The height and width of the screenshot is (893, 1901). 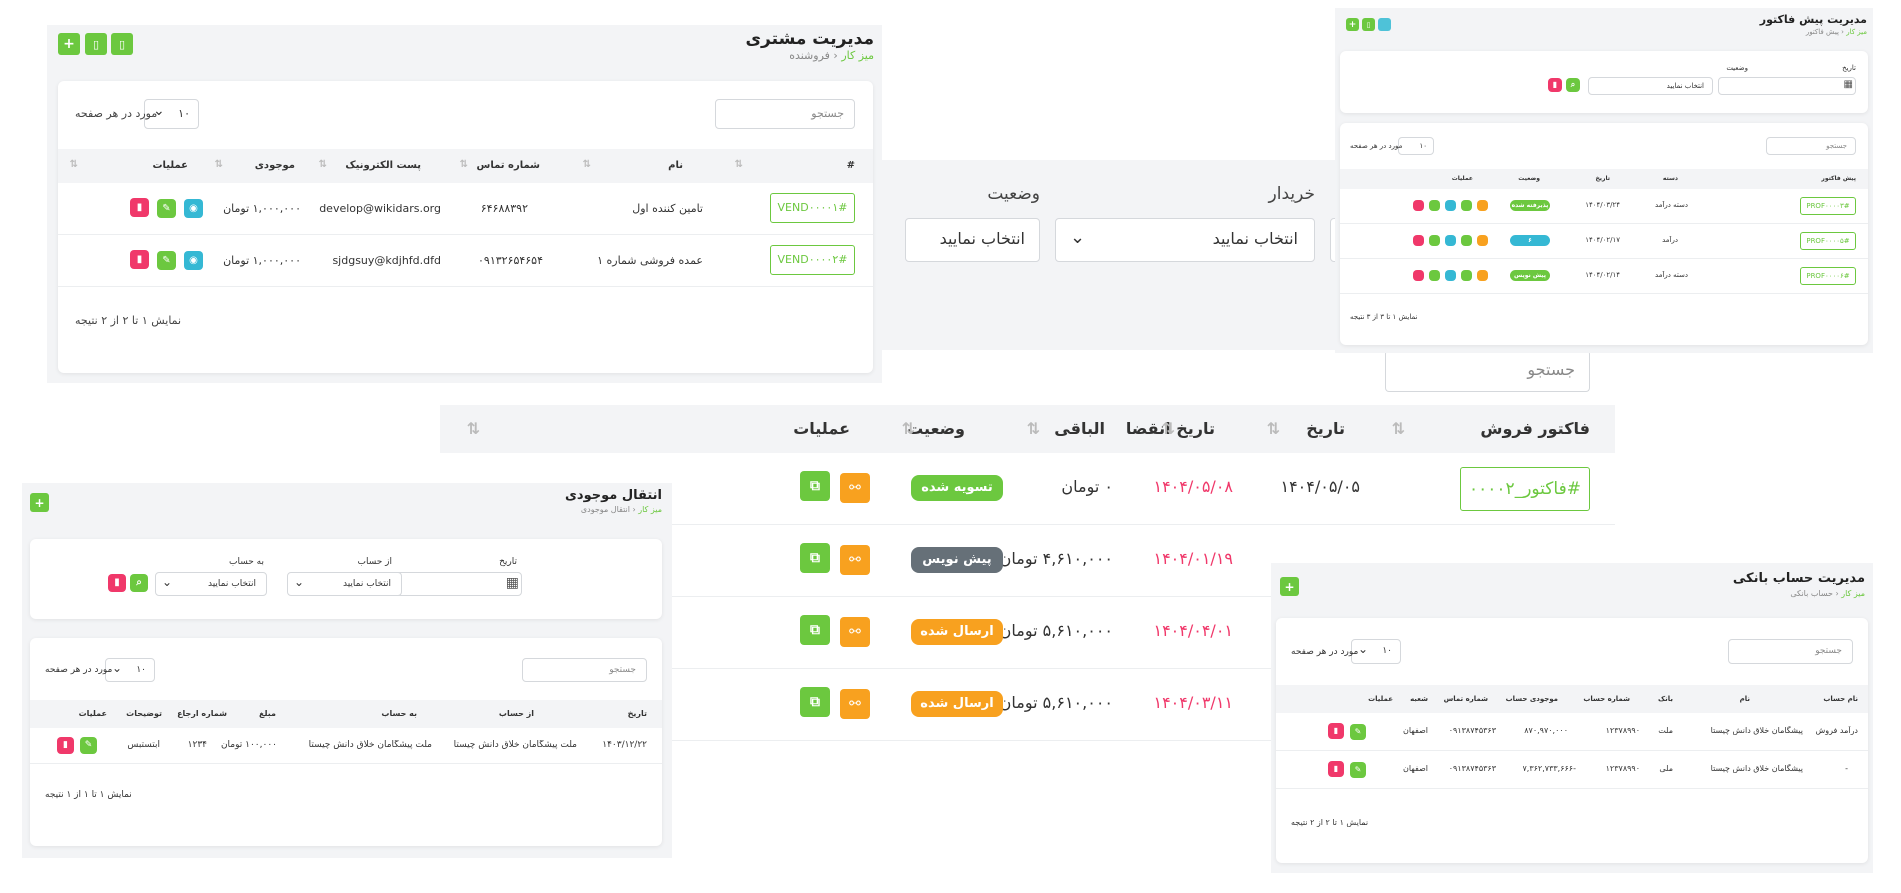 I want to click on col-desc: توضیحات, so click(x=144, y=713).